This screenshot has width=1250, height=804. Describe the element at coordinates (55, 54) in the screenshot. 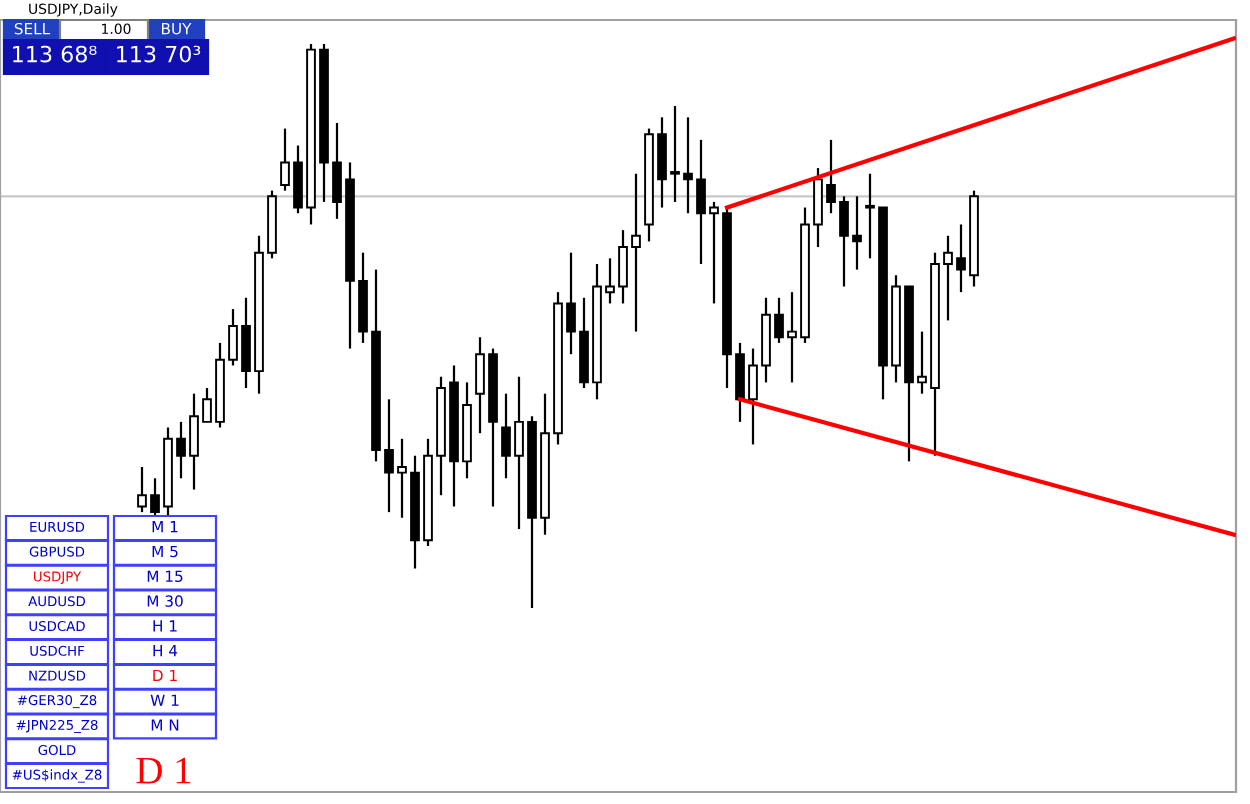

I see `text: 113 68⁸` at that location.